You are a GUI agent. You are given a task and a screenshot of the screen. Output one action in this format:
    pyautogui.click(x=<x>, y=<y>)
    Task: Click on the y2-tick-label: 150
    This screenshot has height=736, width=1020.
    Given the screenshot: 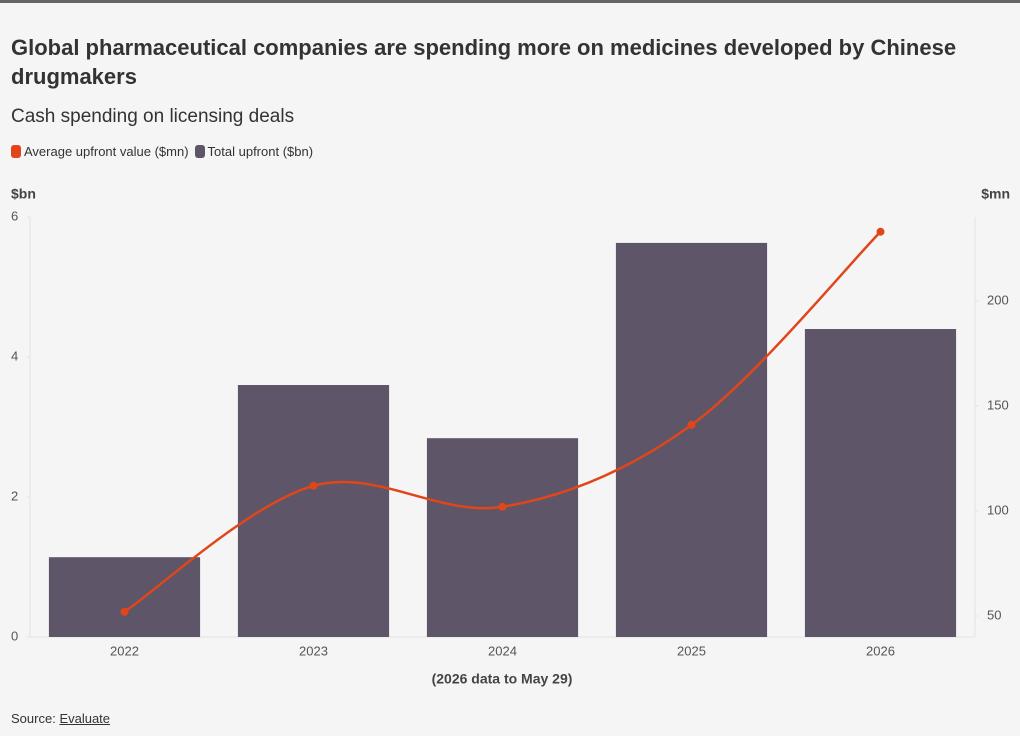 What is the action you would take?
    pyautogui.click(x=998, y=404)
    